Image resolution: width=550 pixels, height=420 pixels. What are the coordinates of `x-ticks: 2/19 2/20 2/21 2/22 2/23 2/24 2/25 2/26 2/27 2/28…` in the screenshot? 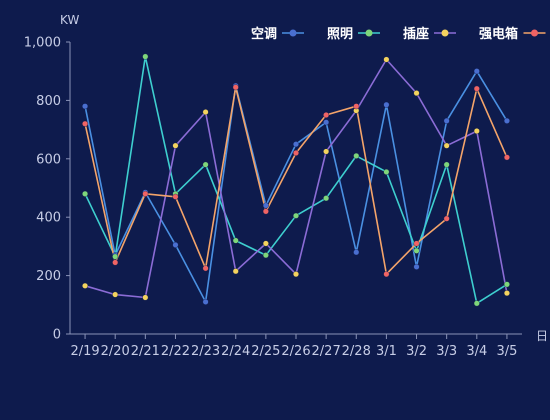 It's located at (293, 346).